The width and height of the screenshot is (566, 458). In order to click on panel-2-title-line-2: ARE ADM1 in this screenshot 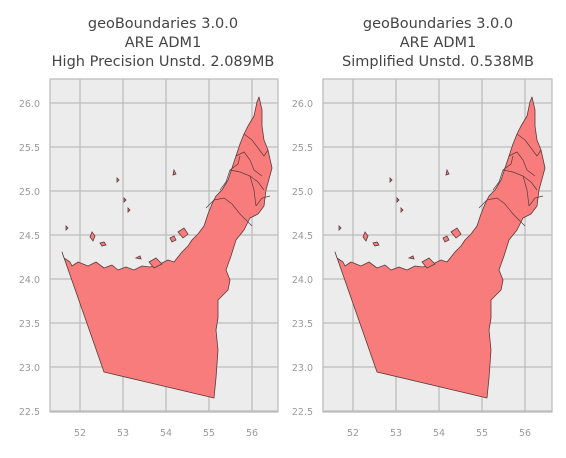, I will do `click(438, 43)`.